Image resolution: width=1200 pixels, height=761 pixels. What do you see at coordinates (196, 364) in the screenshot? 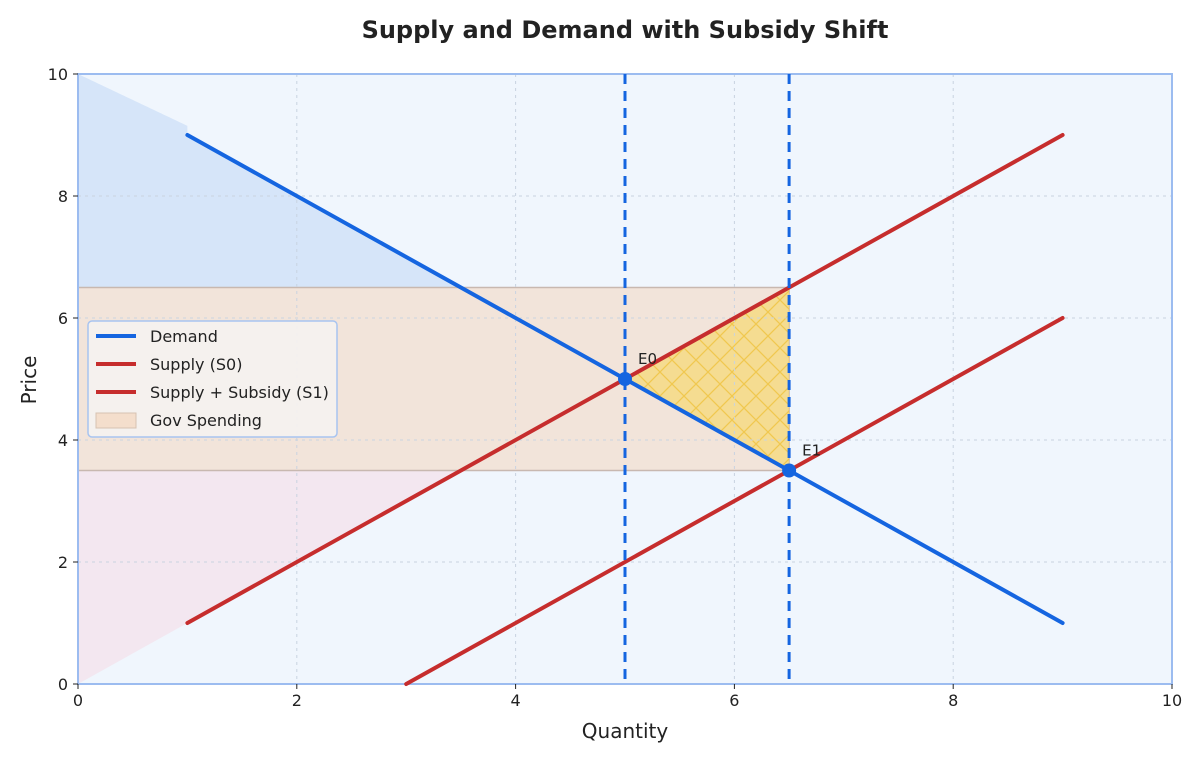
I see `legend-label: Supply (S0)` at bounding box center [196, 364].